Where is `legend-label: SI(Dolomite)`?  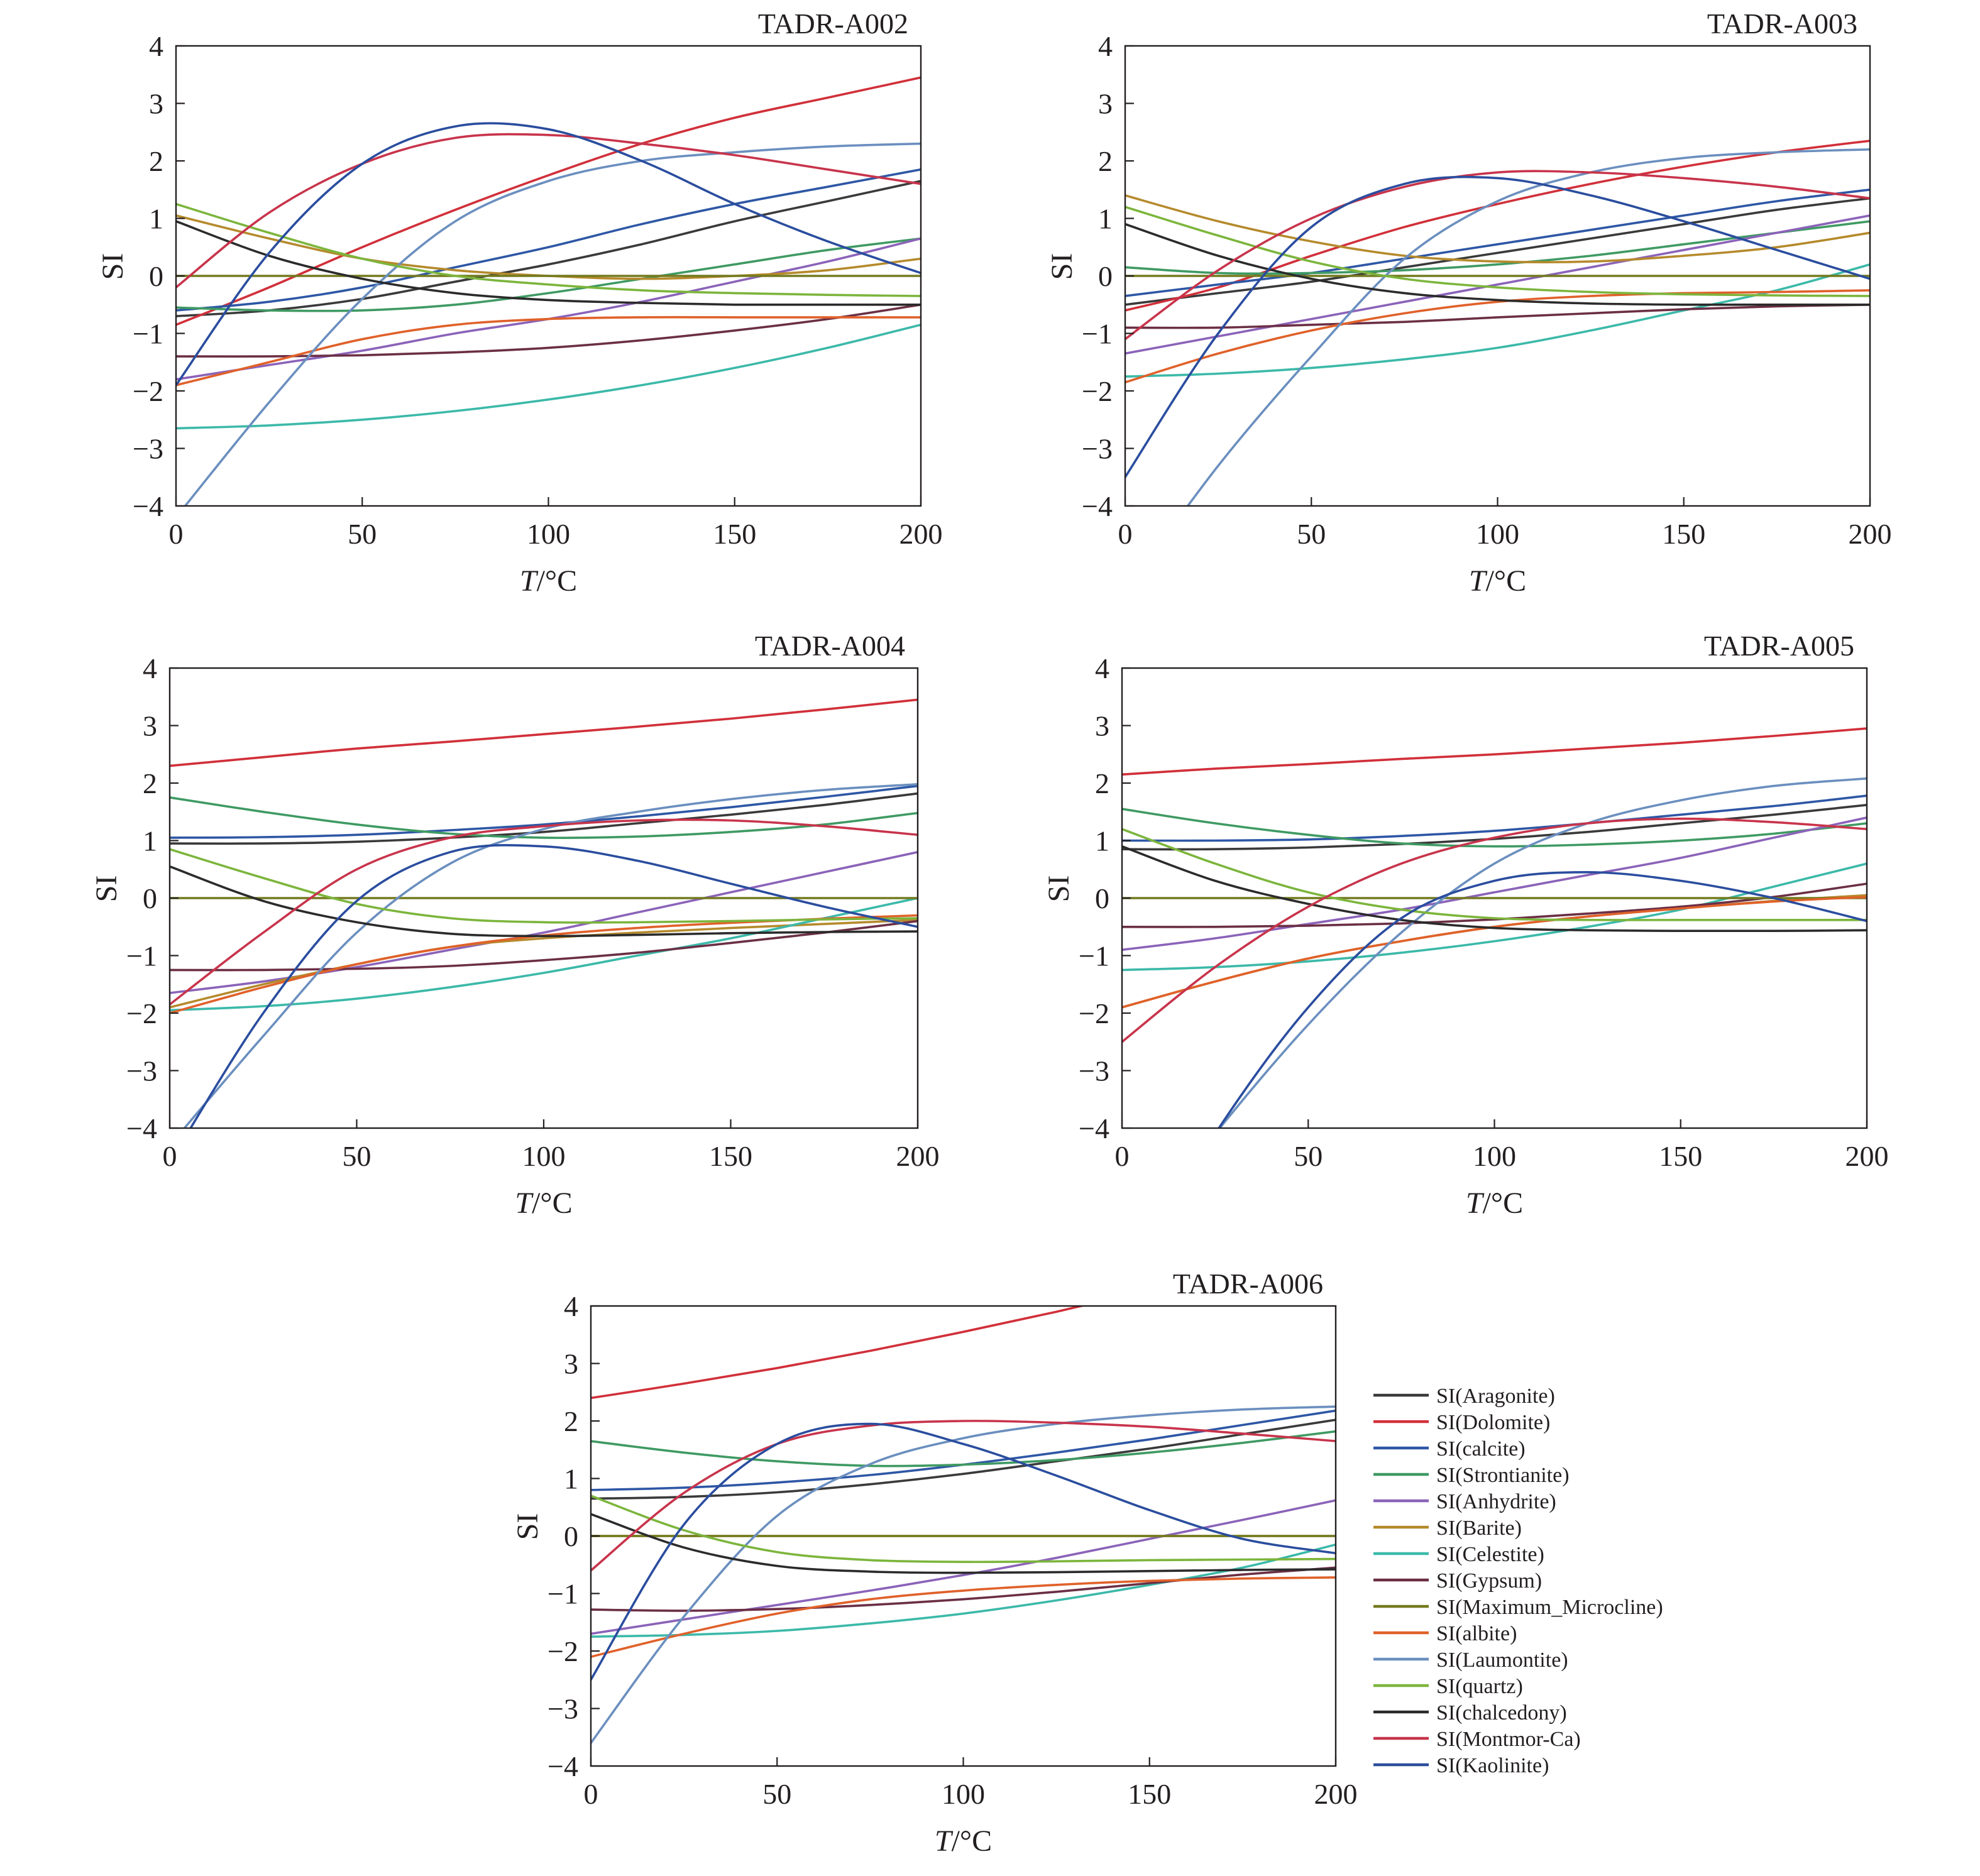 legend-label: SI(Dolomite) is located at coordinates (1493, 1422).